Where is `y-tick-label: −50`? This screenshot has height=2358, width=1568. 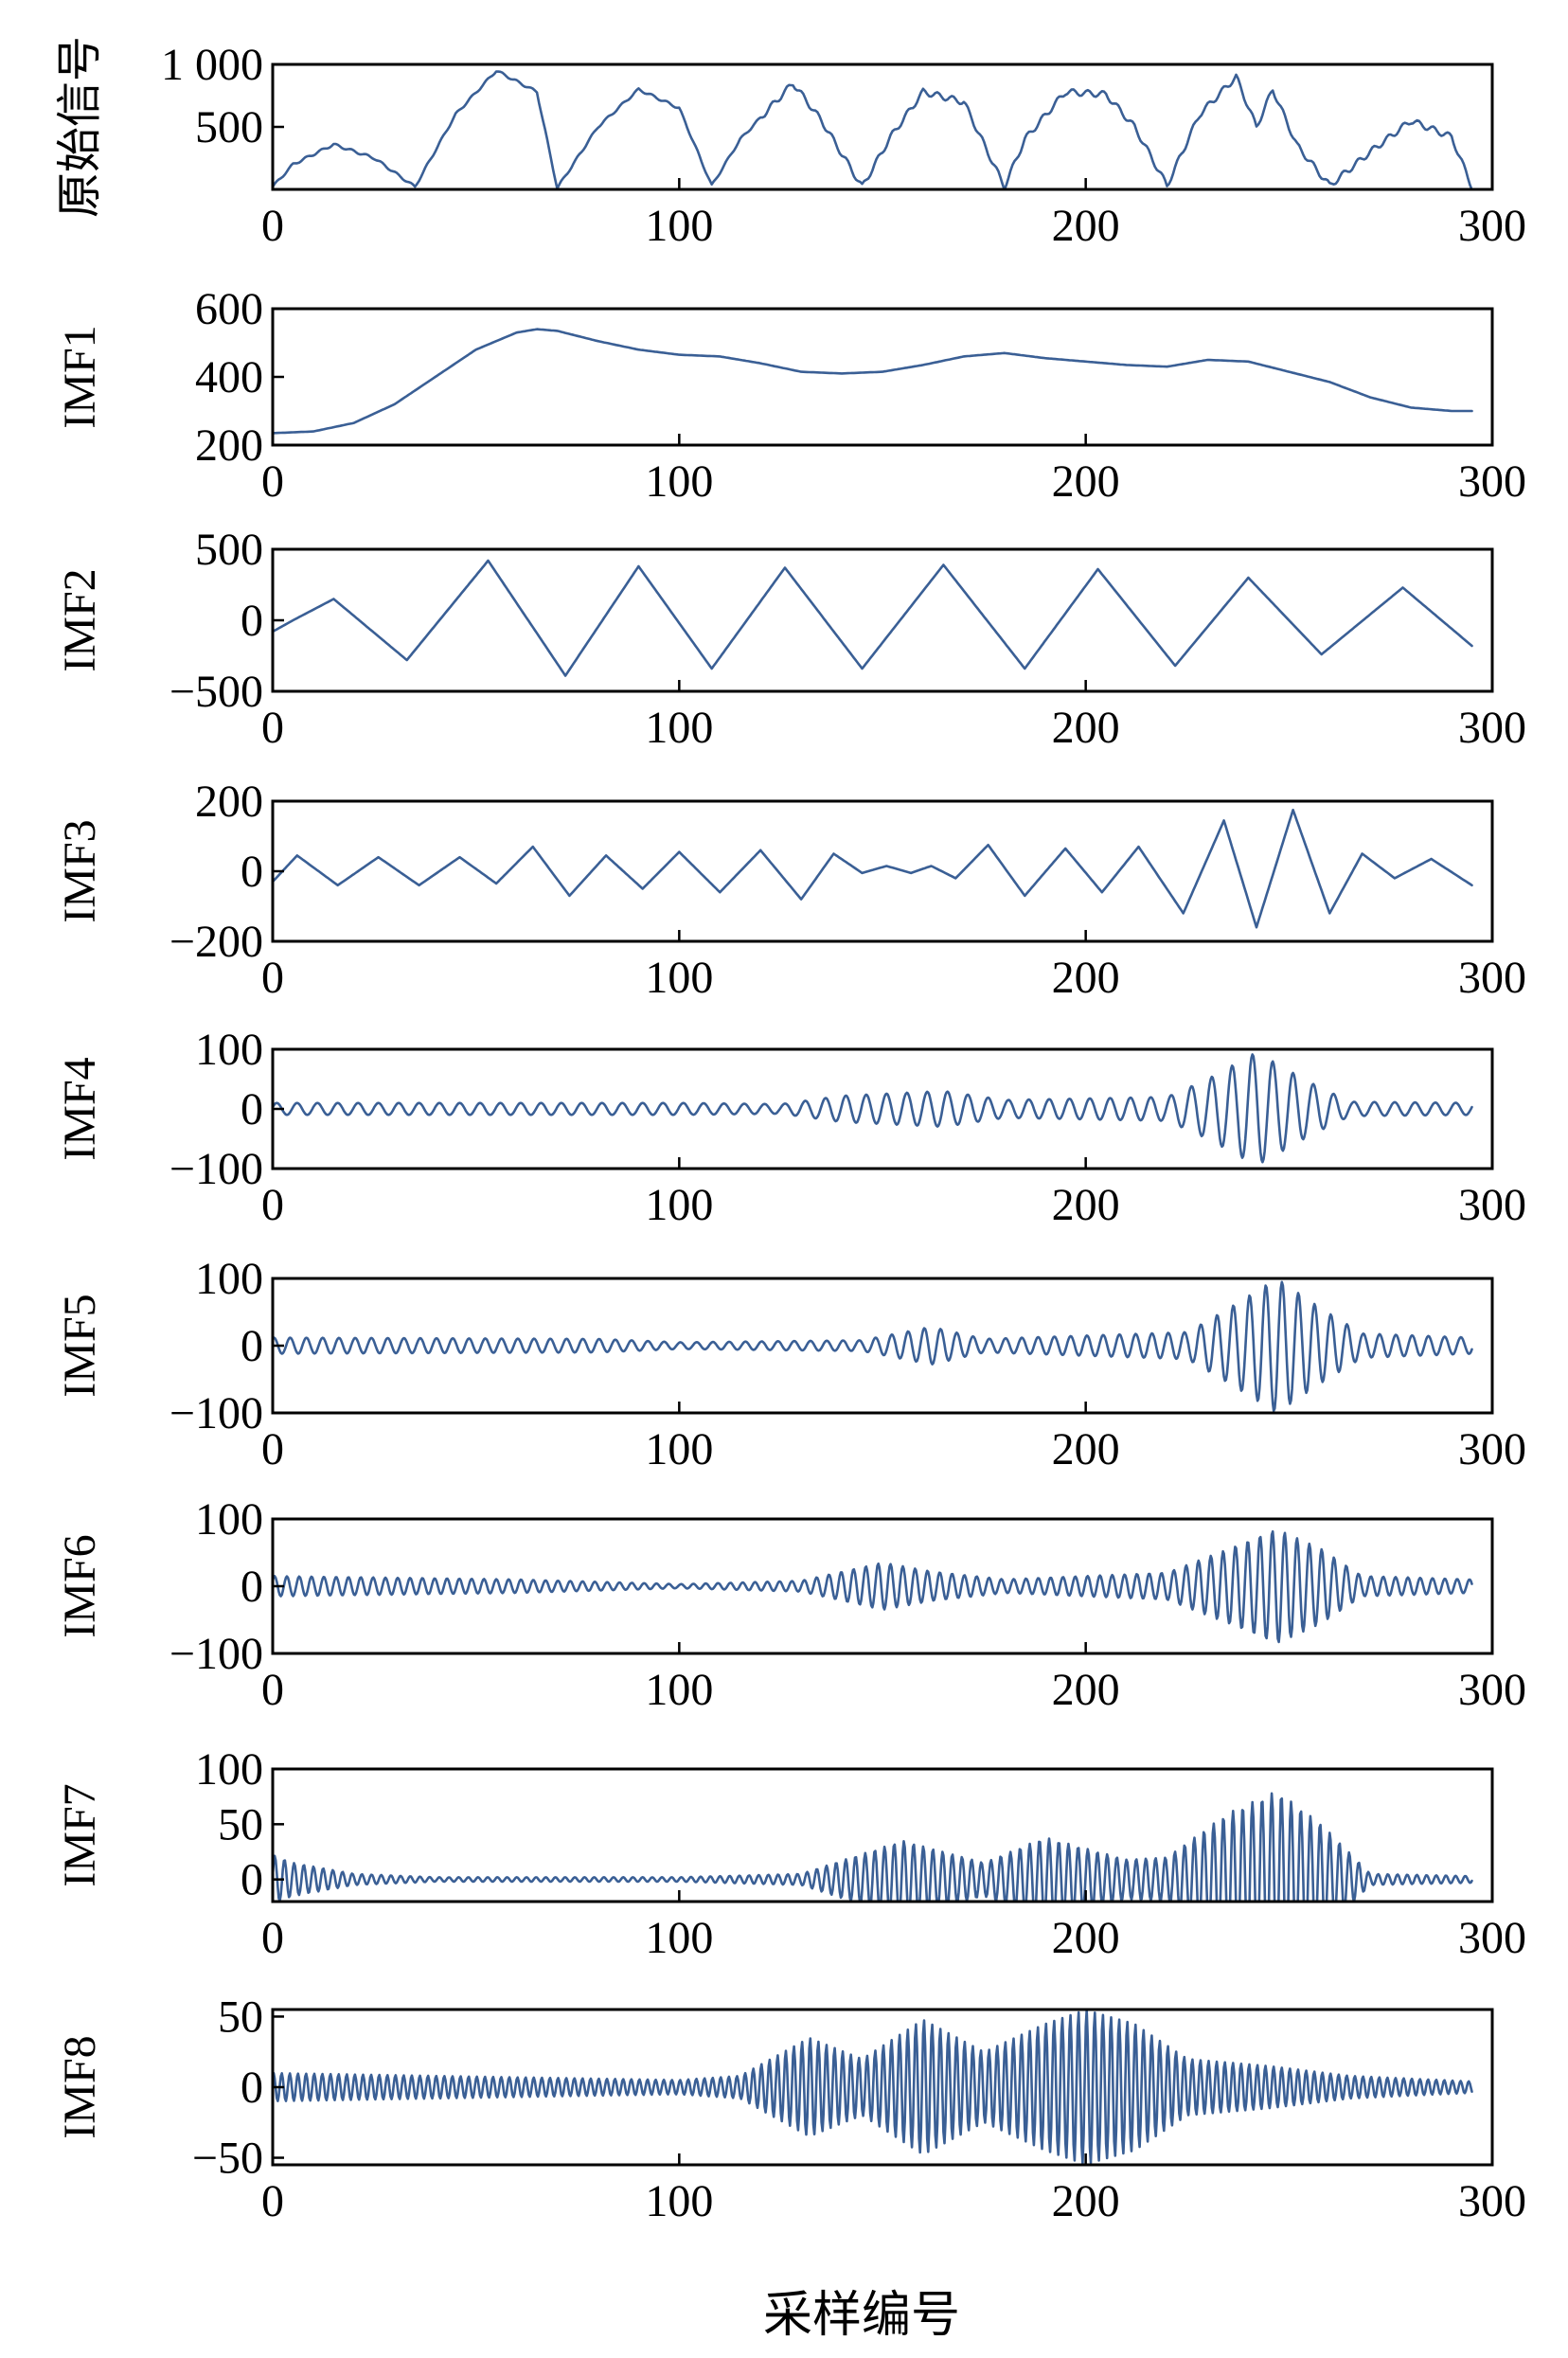 y-tick-label: −50 is located at coordinates (227, 2159).